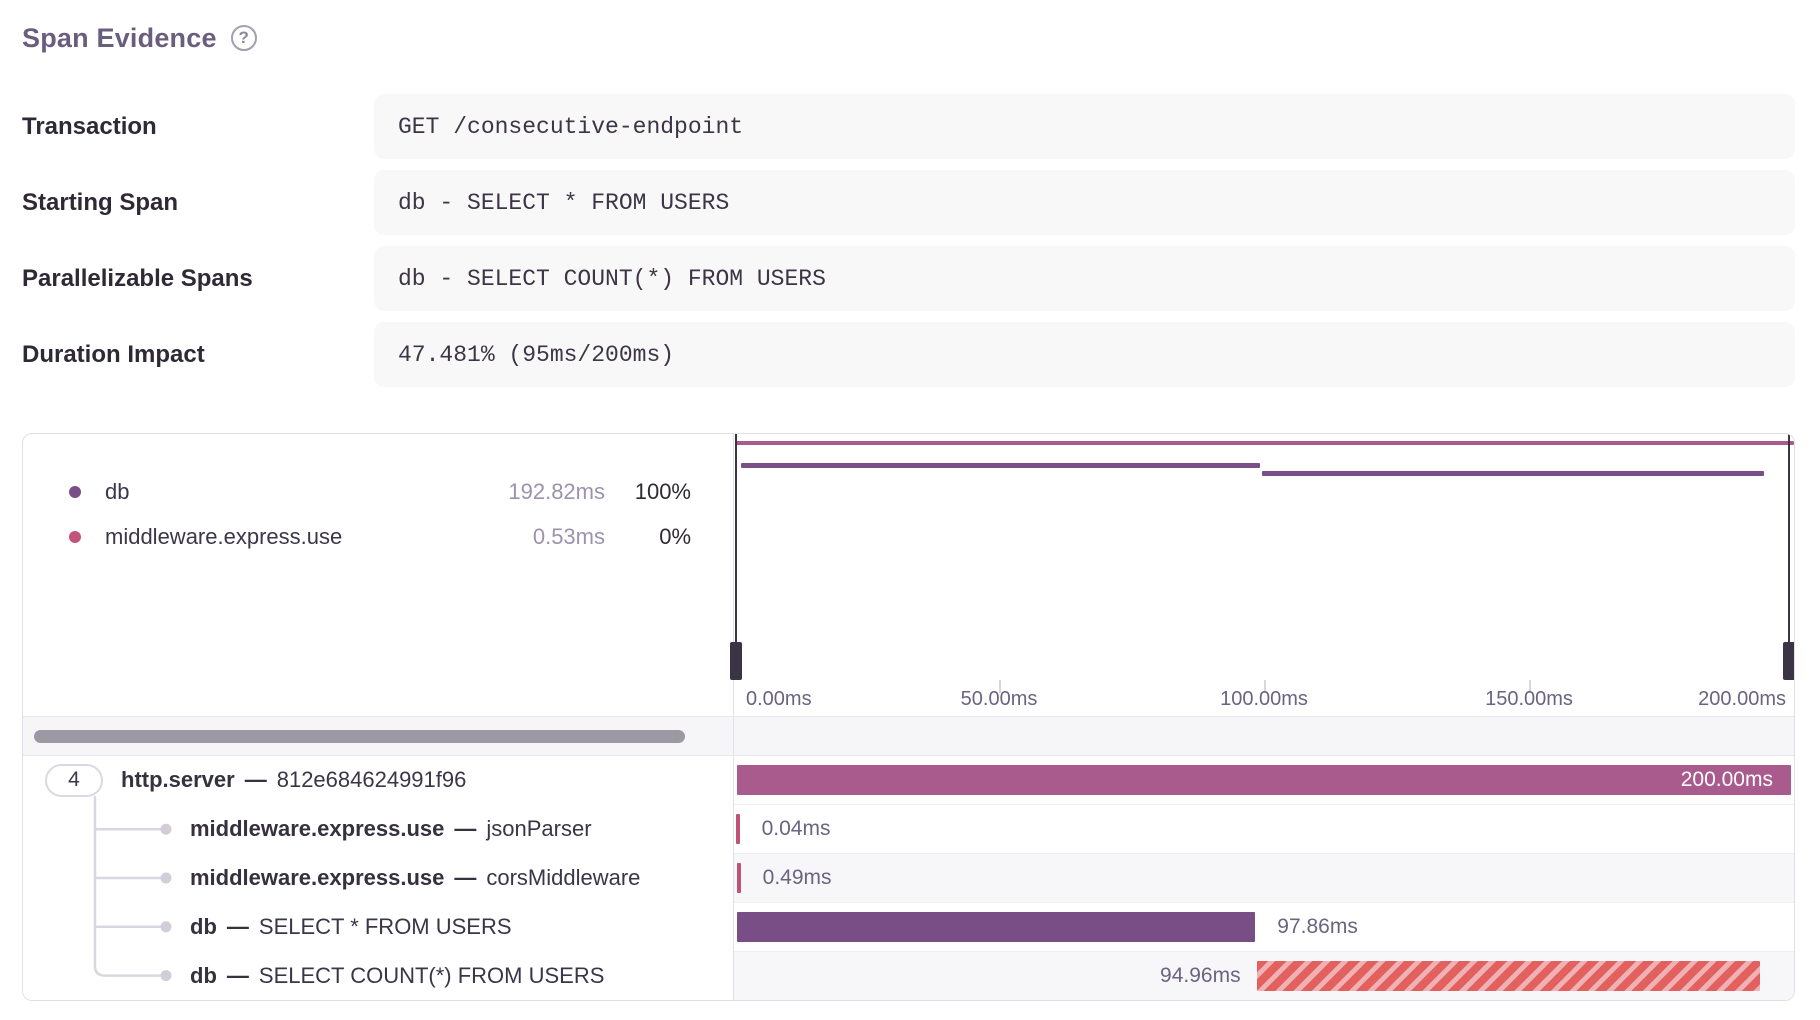 The width and height of the screenshot is (1820, 1020). Describe the element at coordinates (380, 492) in the screenshot. I see `legend-item-db: db 192.82ms 100%` at that location.